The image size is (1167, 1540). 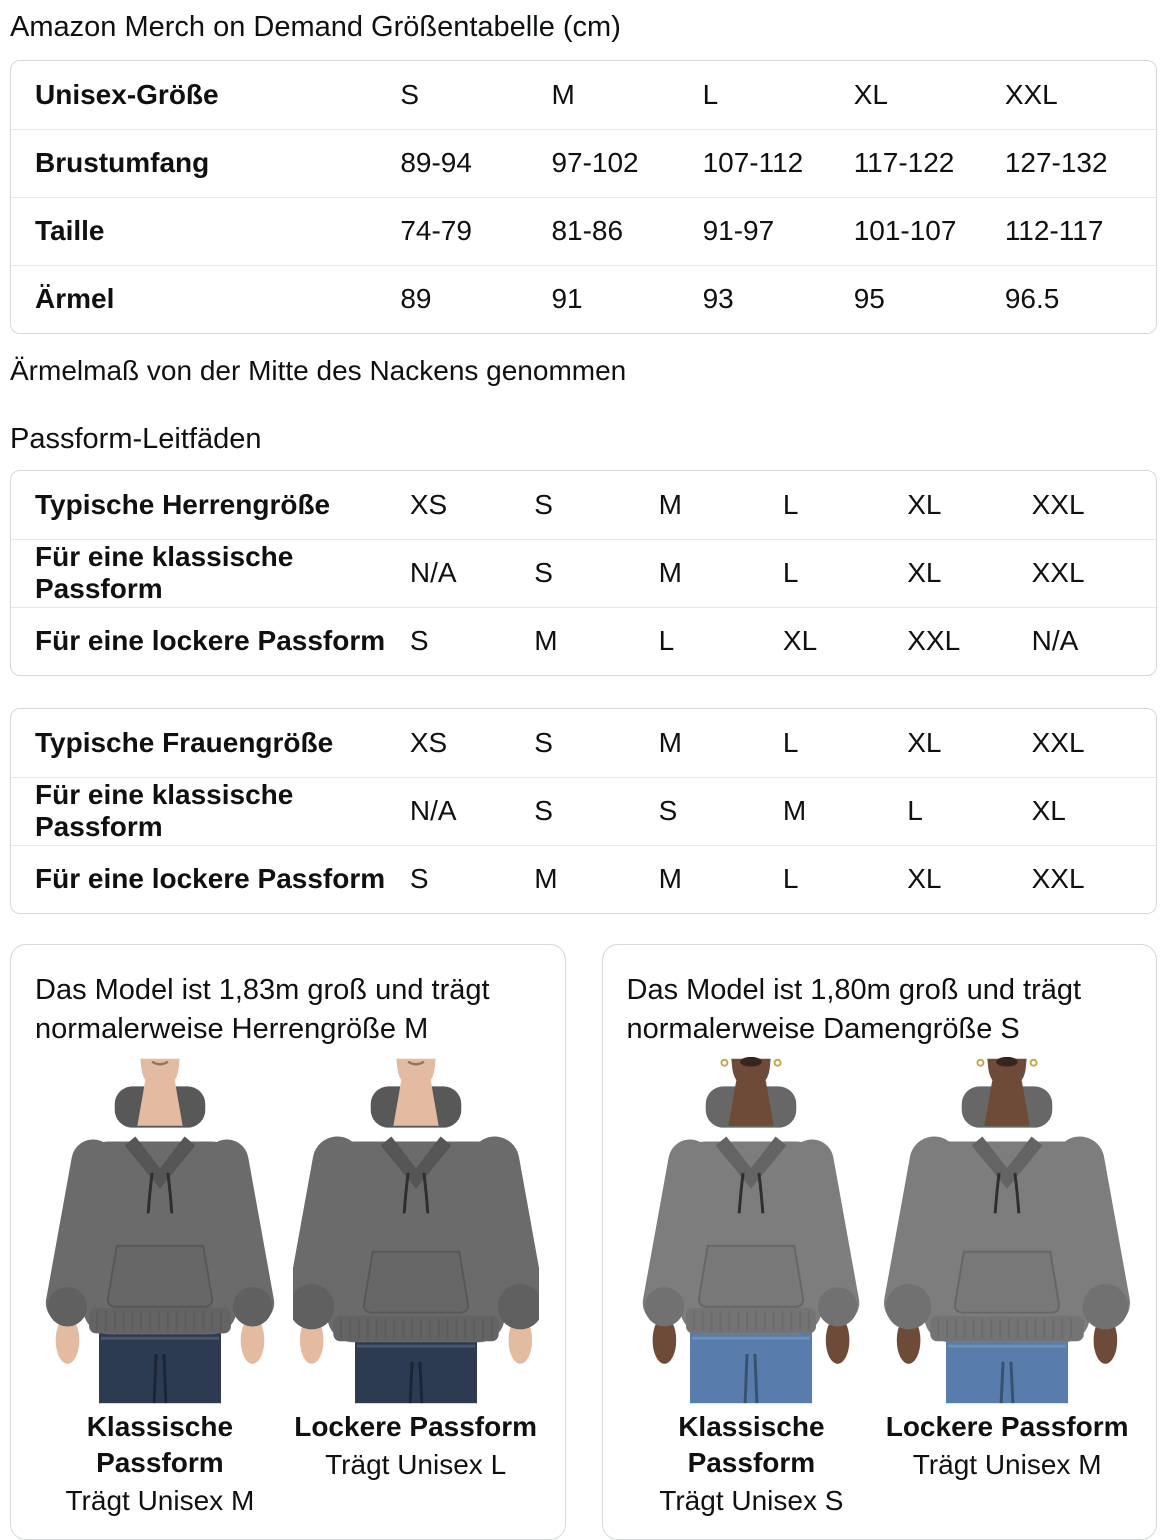 What do you see at coordinates (206, 230) in the screenshot?
I see `row-label: Taille` at bounding box center [206, 230].